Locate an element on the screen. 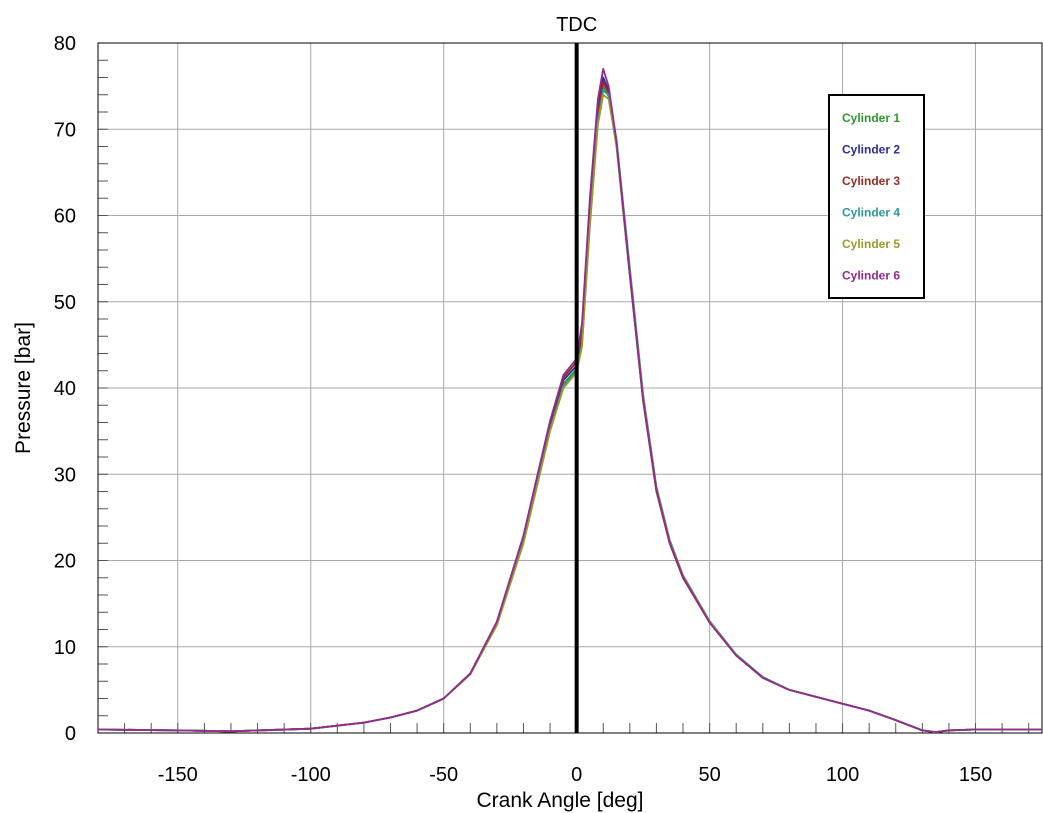 The width and height of the screenshot is (1043, 813). legend-entry: Cylinder 6 is located at coordinates (871, 276).